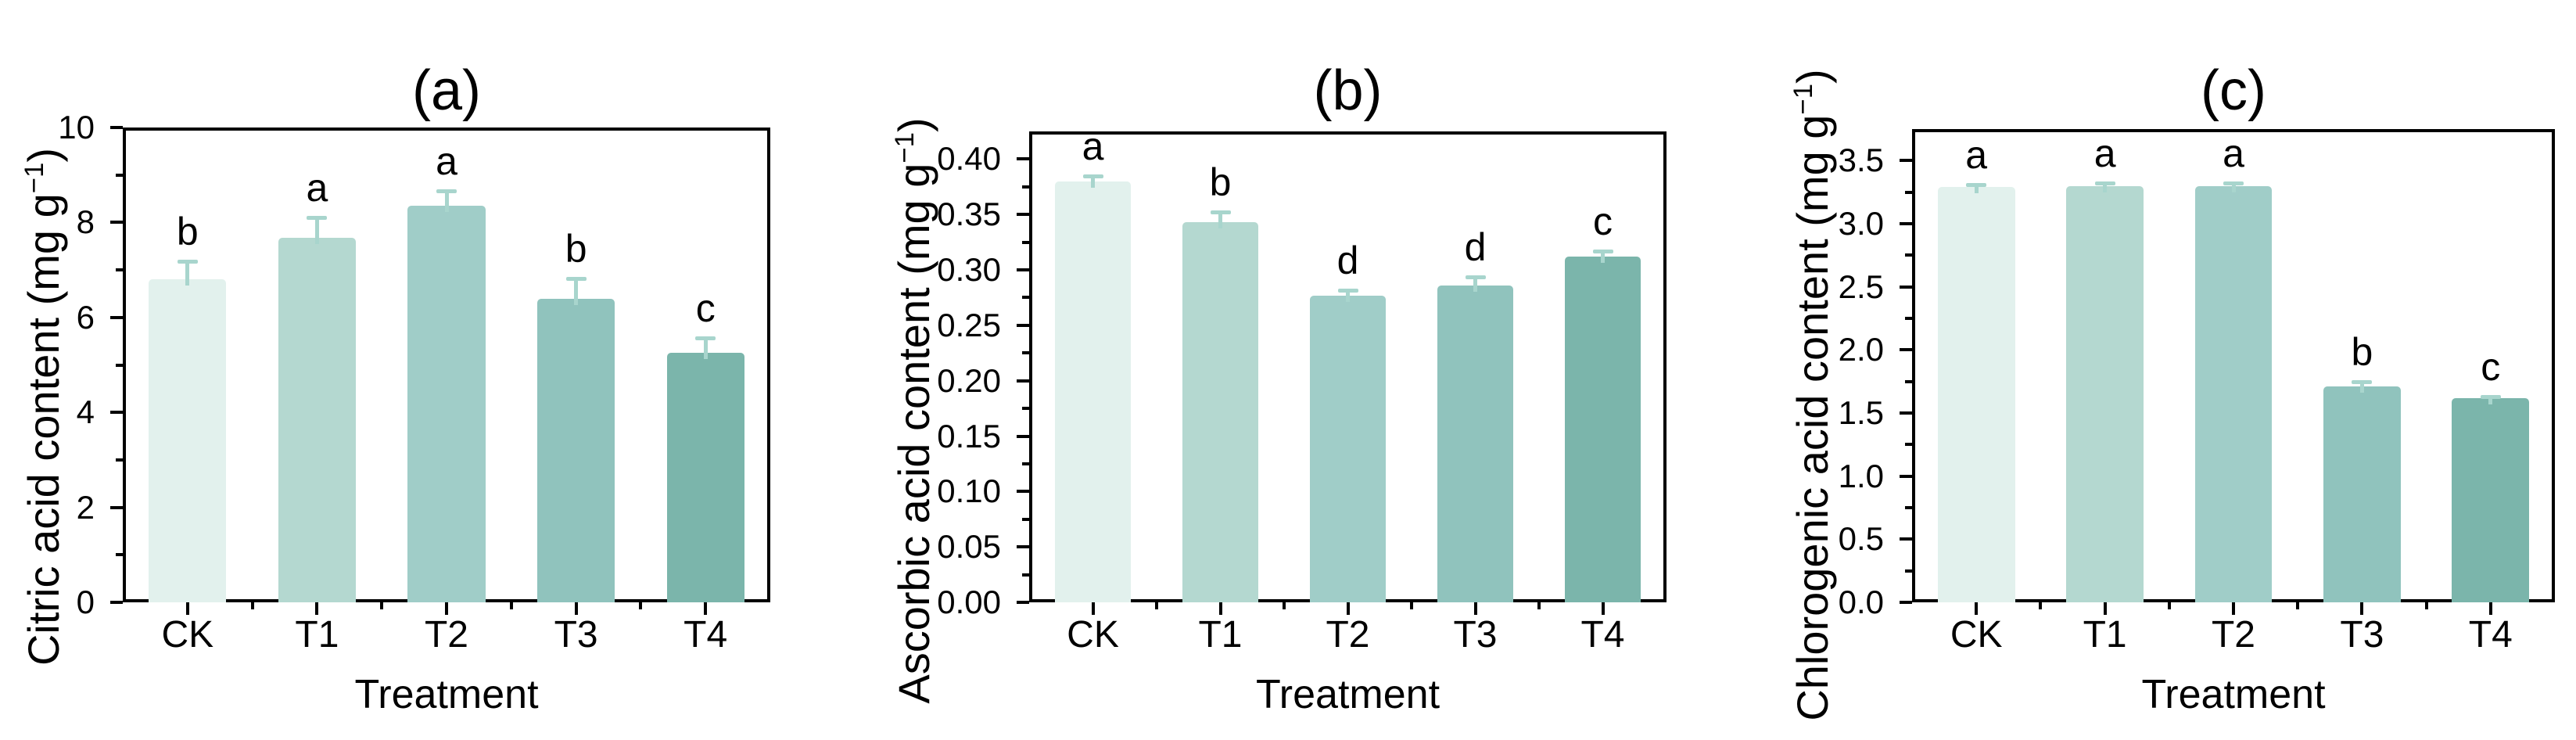 The image size is (2576, 740). What do you see at coordinates (86, 602) in the screenshot?
I see `y-tick-label: 0` at bounding box center [86, 602].